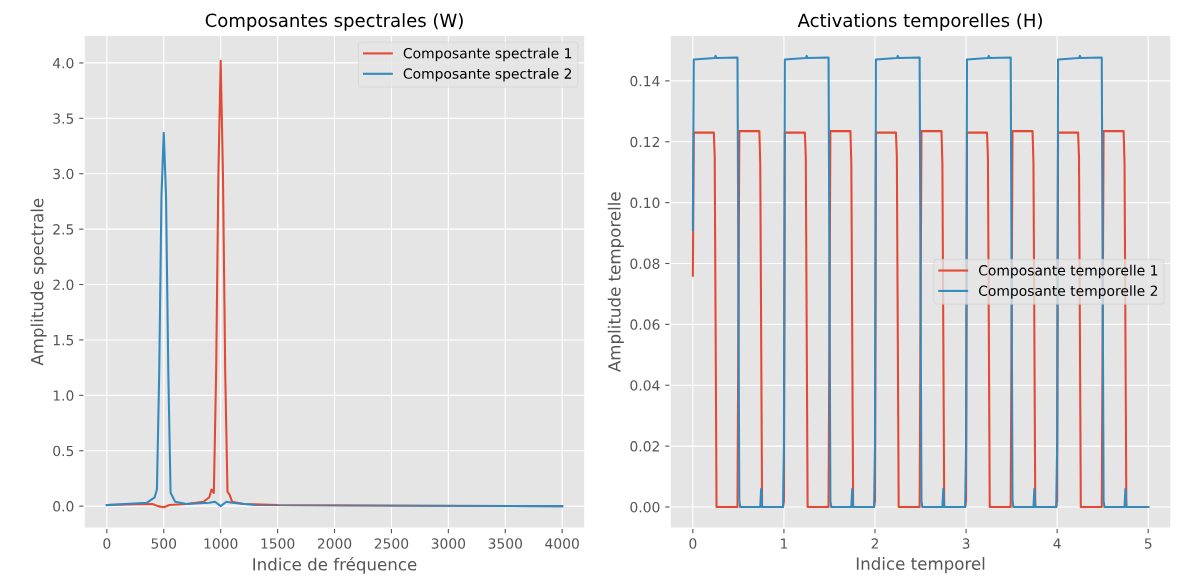 The height and width of the screenshot is (587, 1201). I want to click on legend-label: Composante temporelle 1, so click(1068, 271).